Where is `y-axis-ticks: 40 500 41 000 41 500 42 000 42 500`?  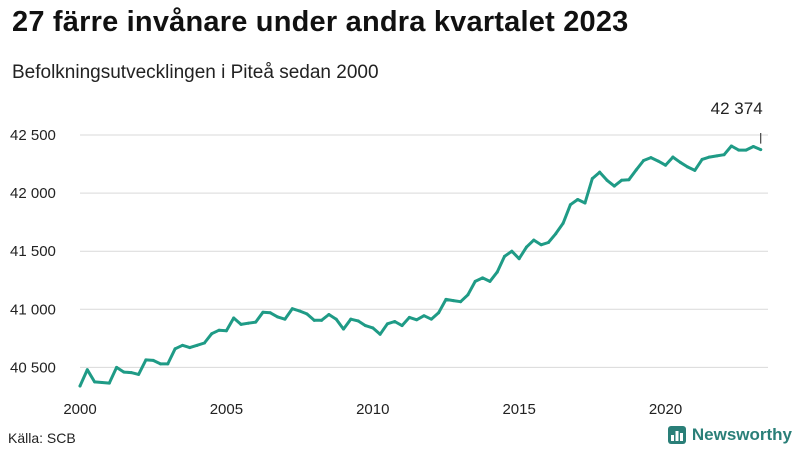
y-axis-ticks: 40 500 41 000 41 500 42 000 42 500 is located at coordinates (33, 251).